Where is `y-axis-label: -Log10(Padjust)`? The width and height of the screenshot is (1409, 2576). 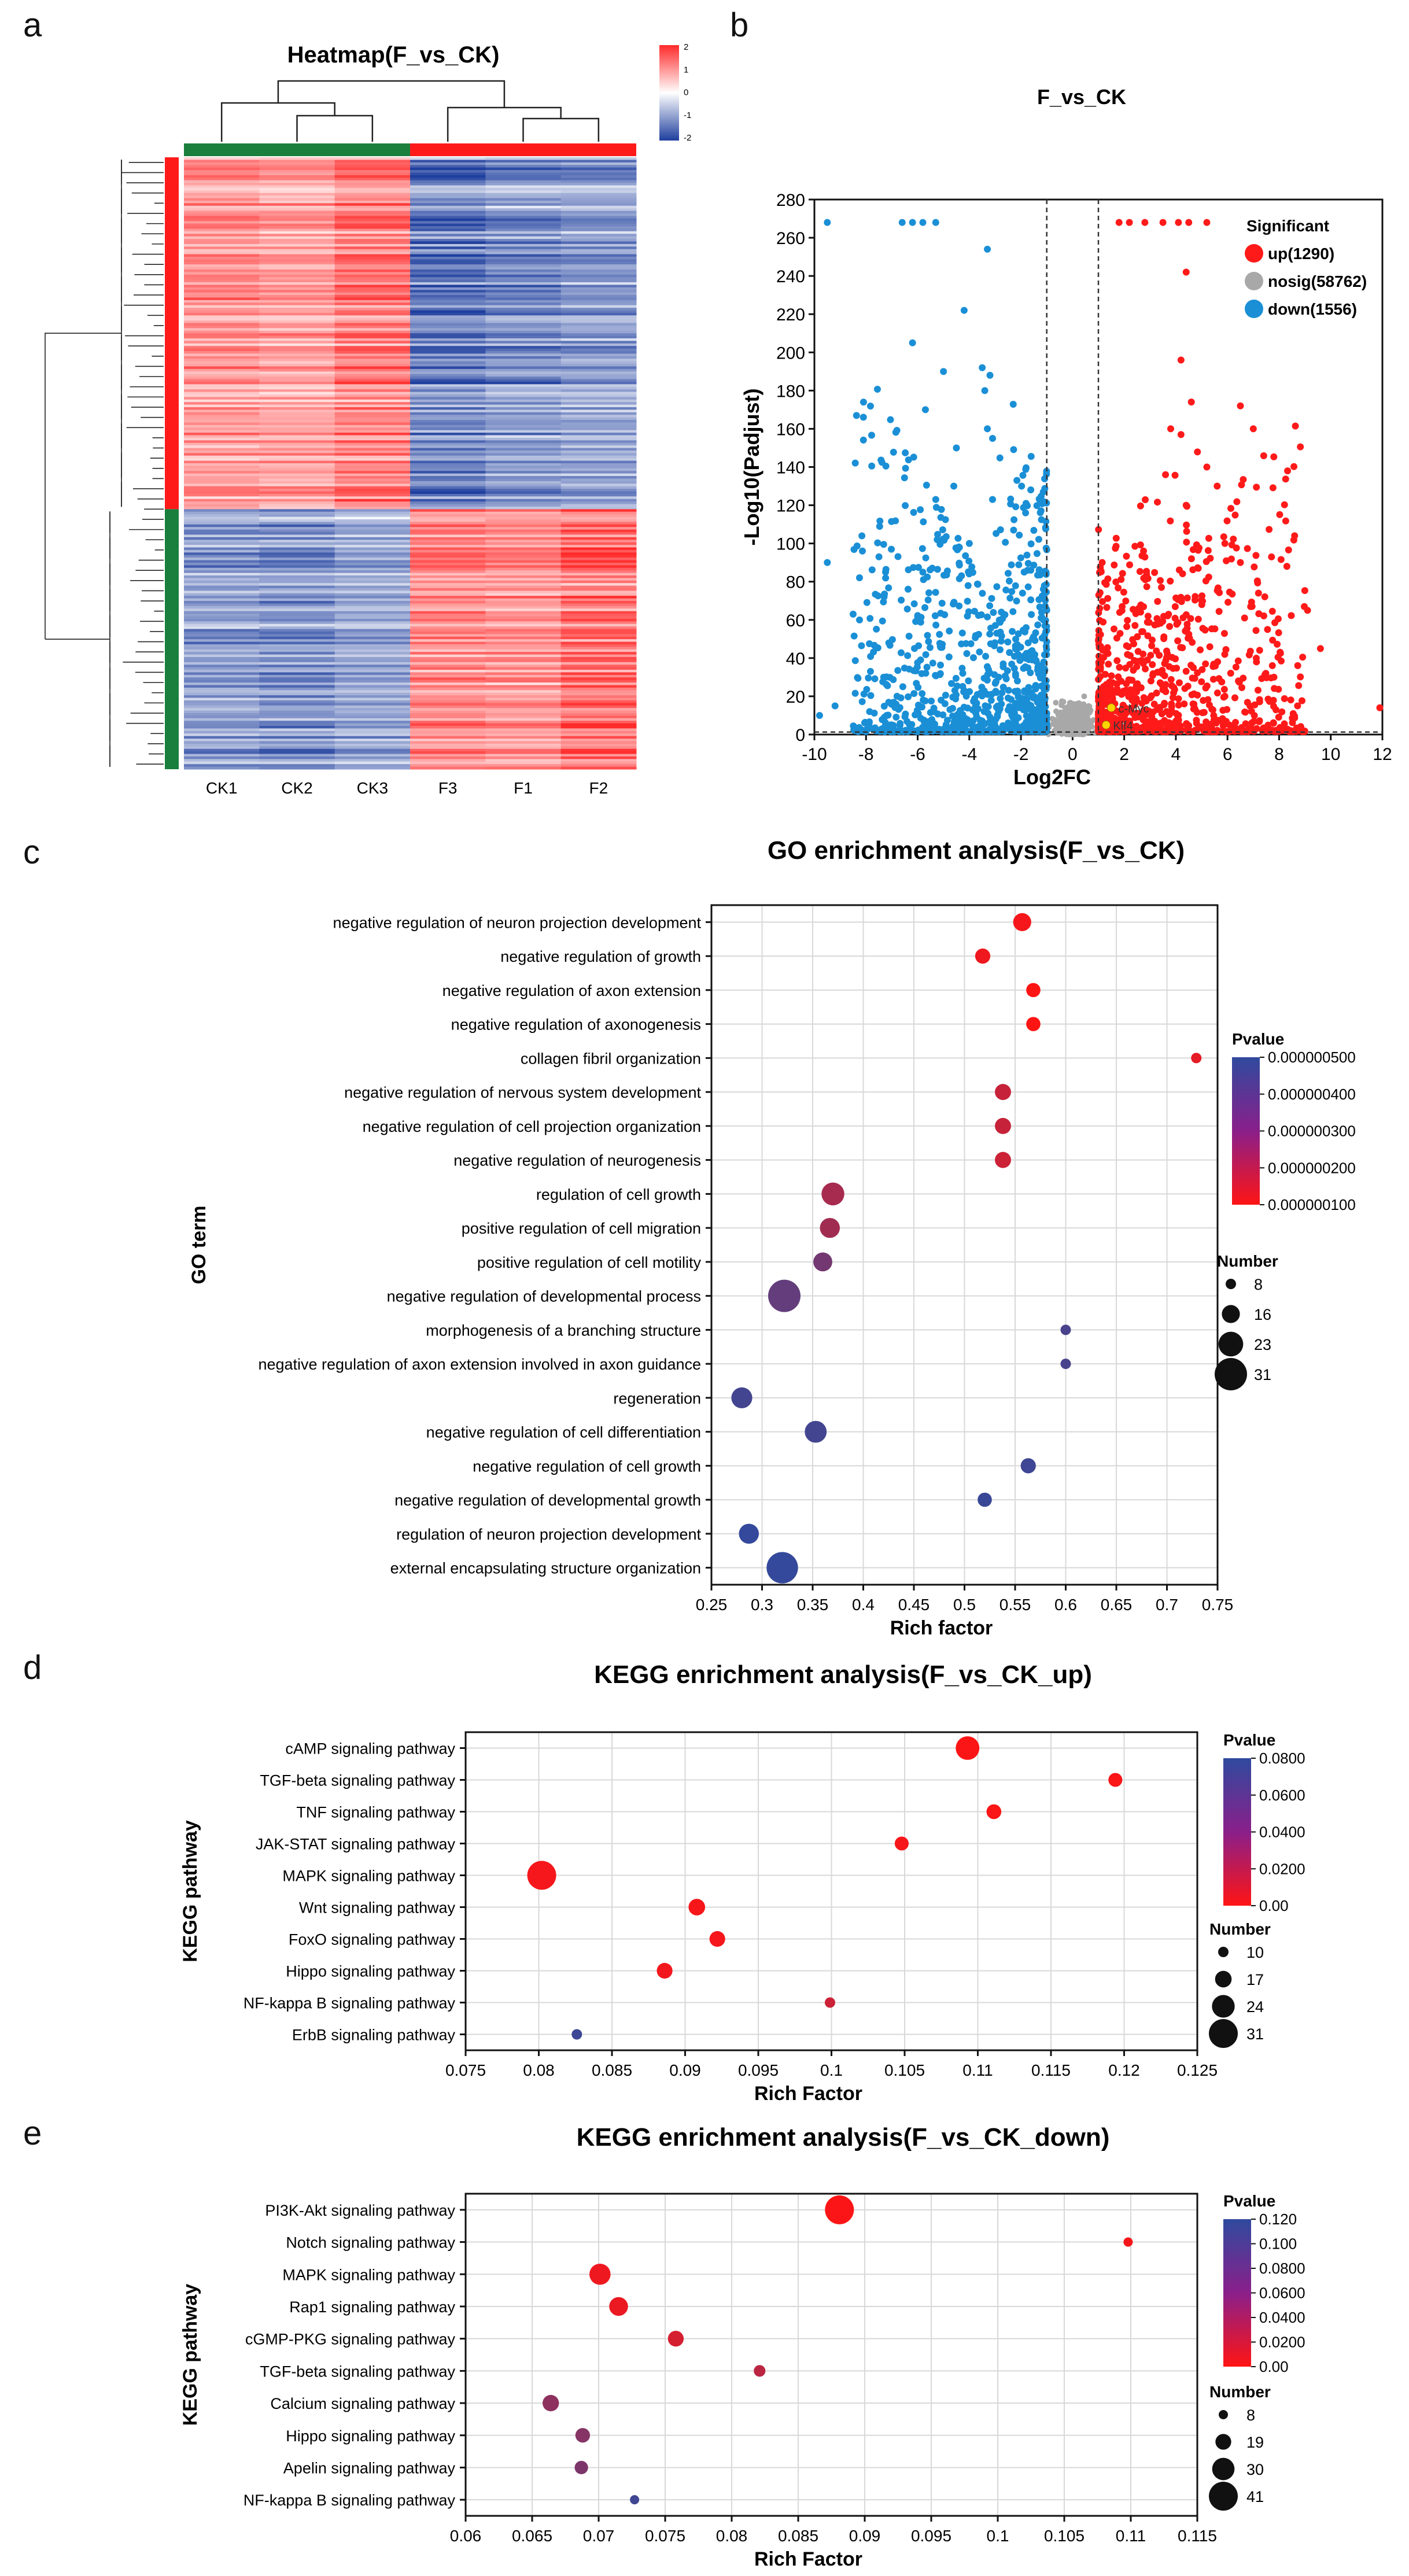 y-axis-label: -Log10(Padjust) is located at coordinates (752, 466).